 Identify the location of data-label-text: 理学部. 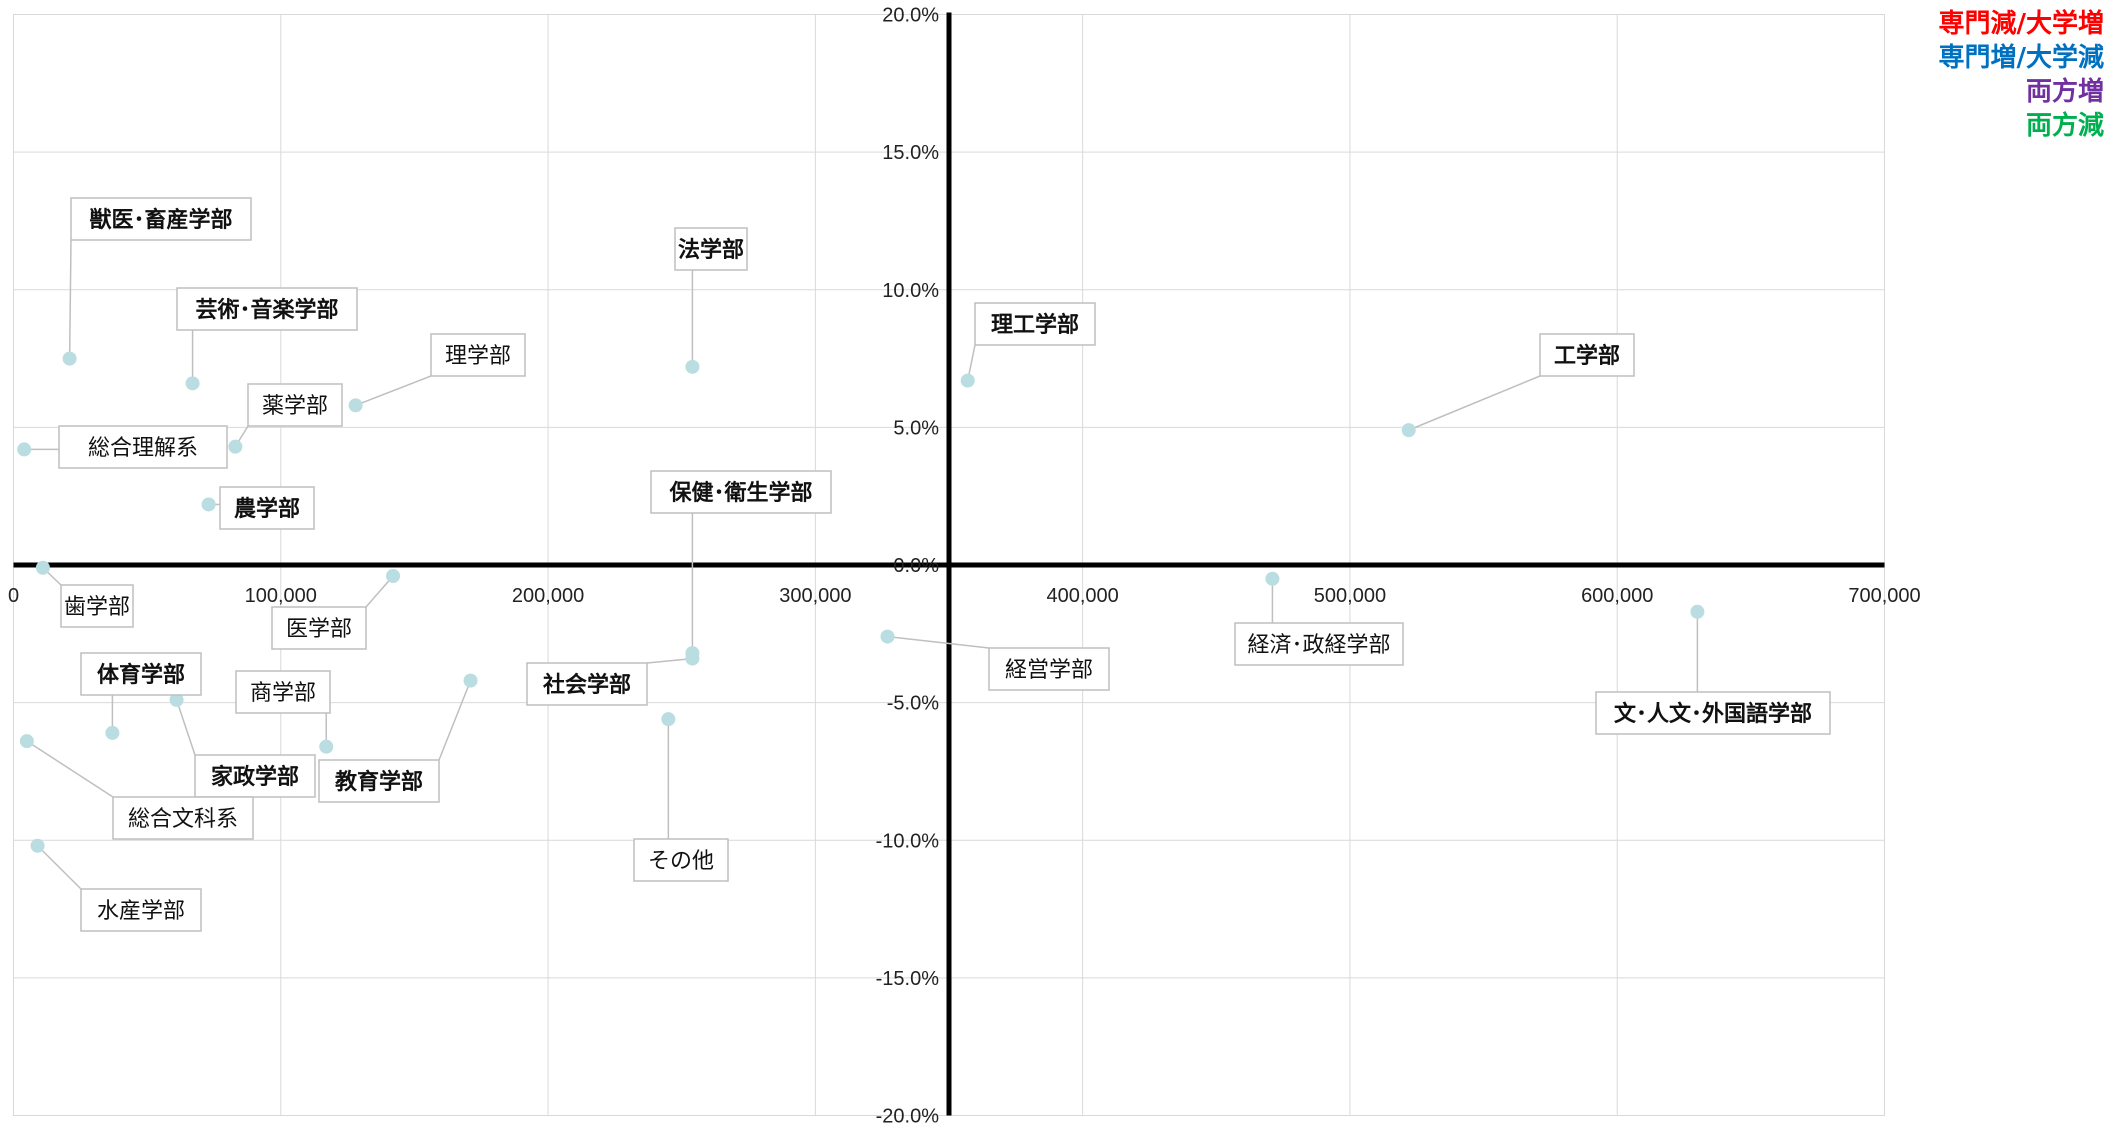
(478, 356).